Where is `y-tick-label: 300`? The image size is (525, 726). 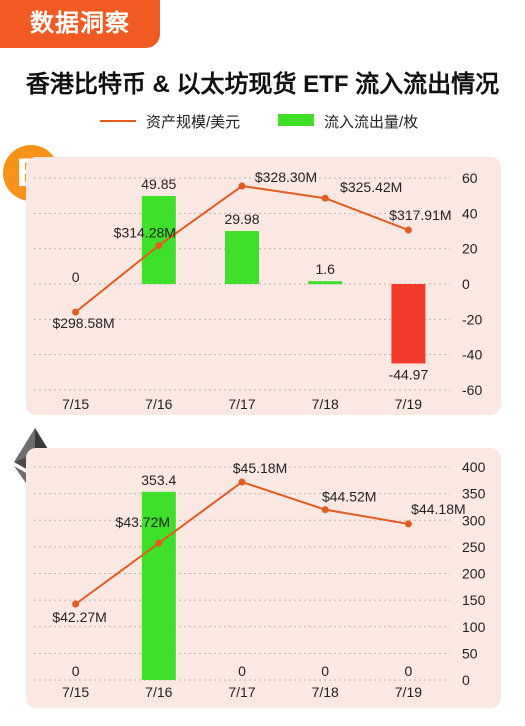
y-tick-label: 300 is located at coordinates (474, 520).